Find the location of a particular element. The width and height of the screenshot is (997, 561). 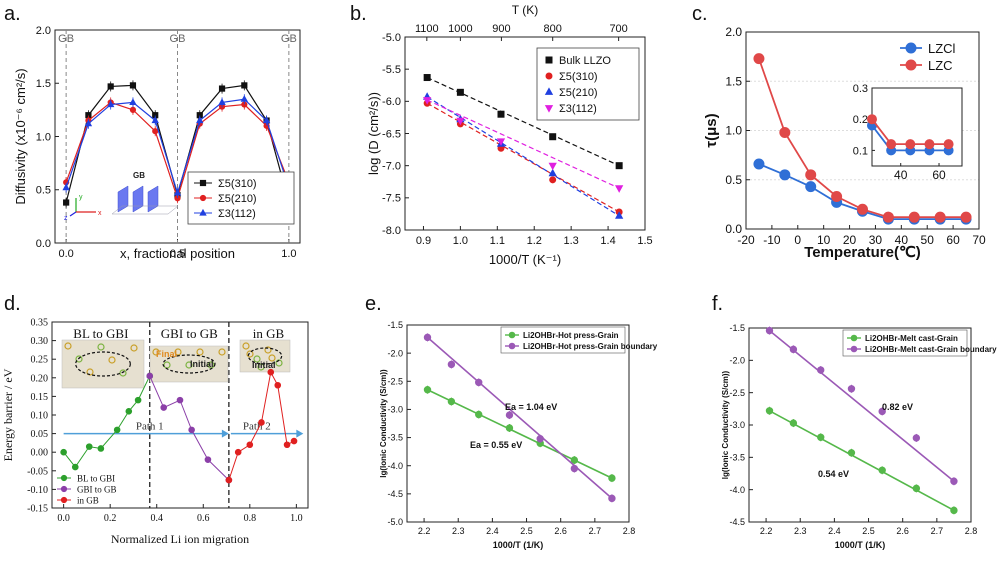

y-tick-label: 2.0 is located at coordinates (733, 32).